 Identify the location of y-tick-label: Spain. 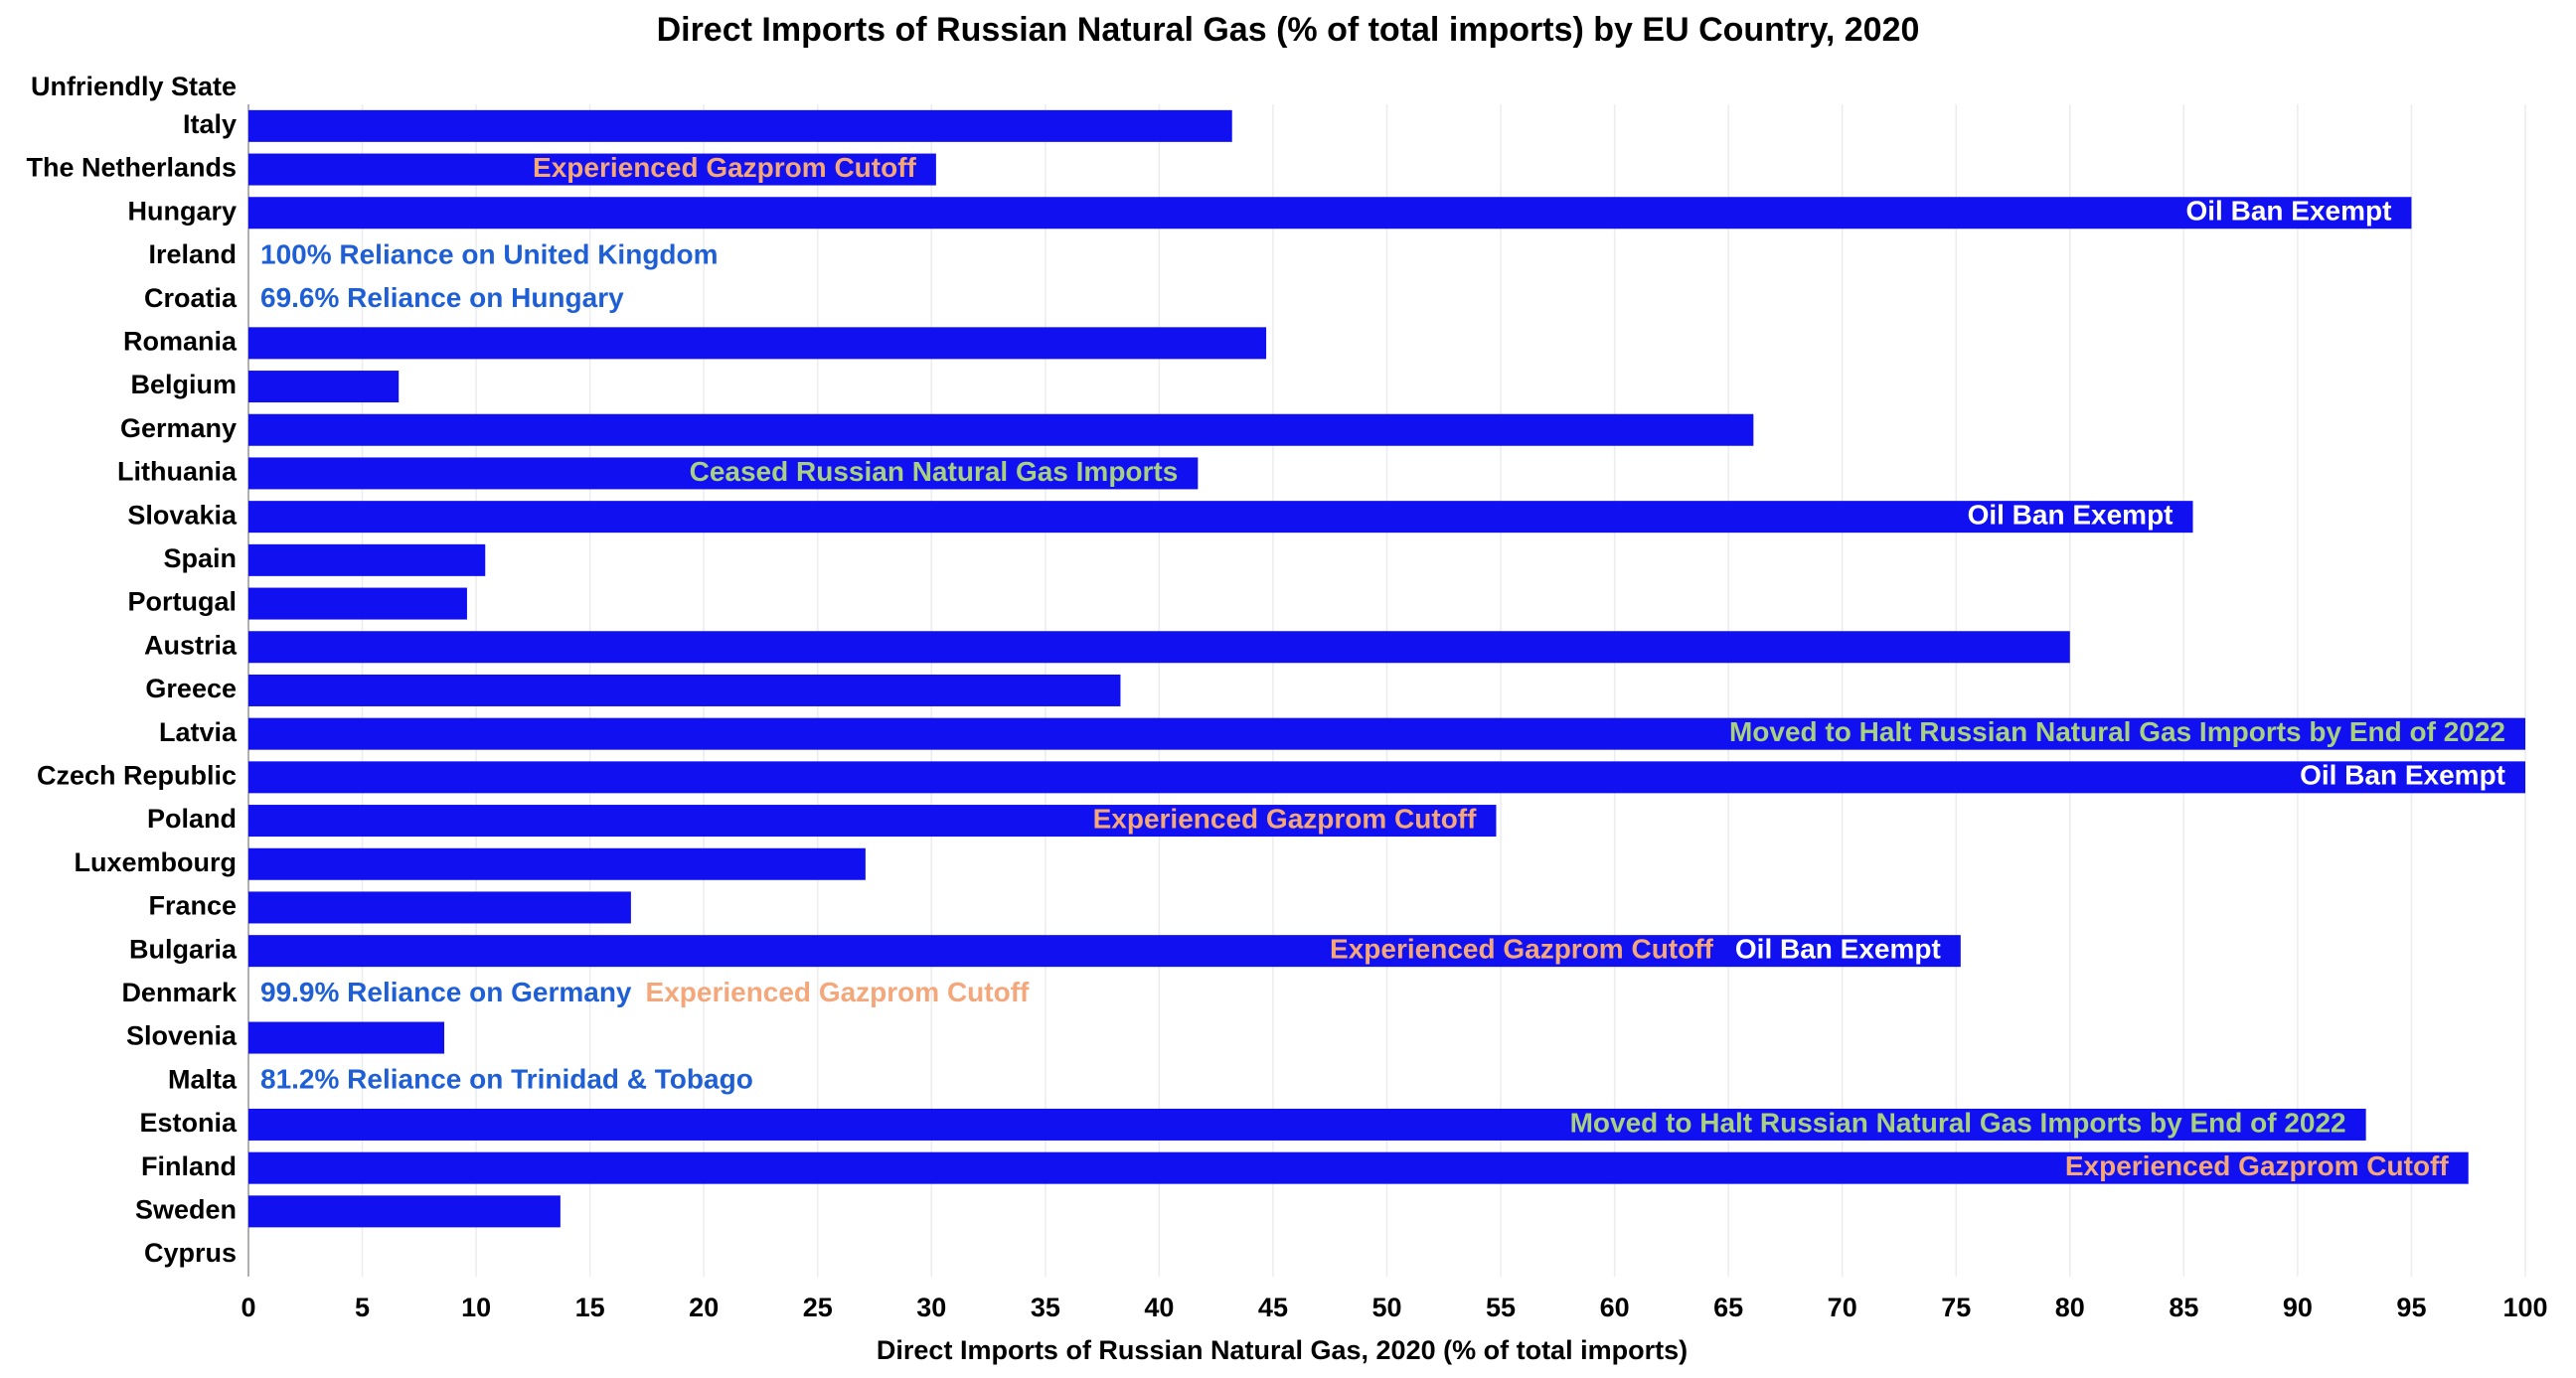
(200, 558).